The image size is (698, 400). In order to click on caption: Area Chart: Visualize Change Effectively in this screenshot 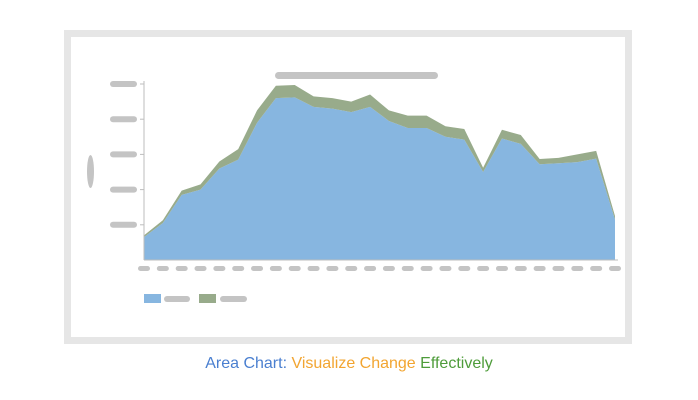, I will do `click(349, 364)`.